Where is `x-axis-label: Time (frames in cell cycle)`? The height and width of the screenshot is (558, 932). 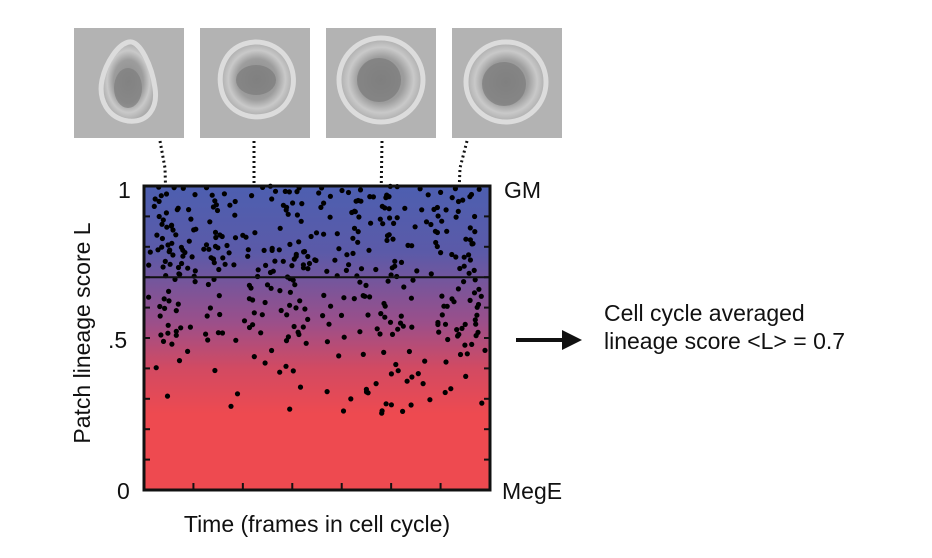
x-axis-label: Time (frames in cell cycle) is located at coordinates (317, 524).